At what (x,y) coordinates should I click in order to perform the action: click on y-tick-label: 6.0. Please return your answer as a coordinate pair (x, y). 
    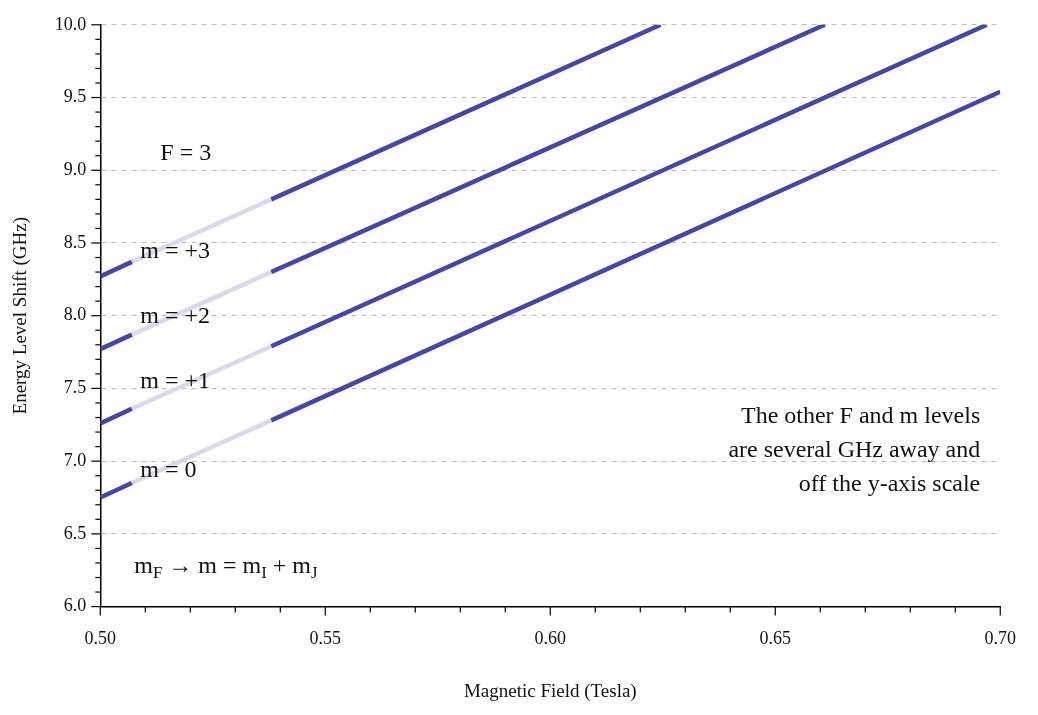
    Looking at the image, I should click on (75, 605).